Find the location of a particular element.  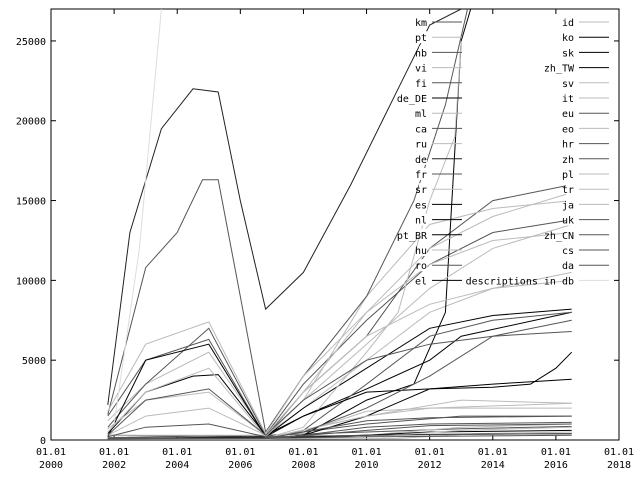

legend-label: de is located at coordinates (421, 160).